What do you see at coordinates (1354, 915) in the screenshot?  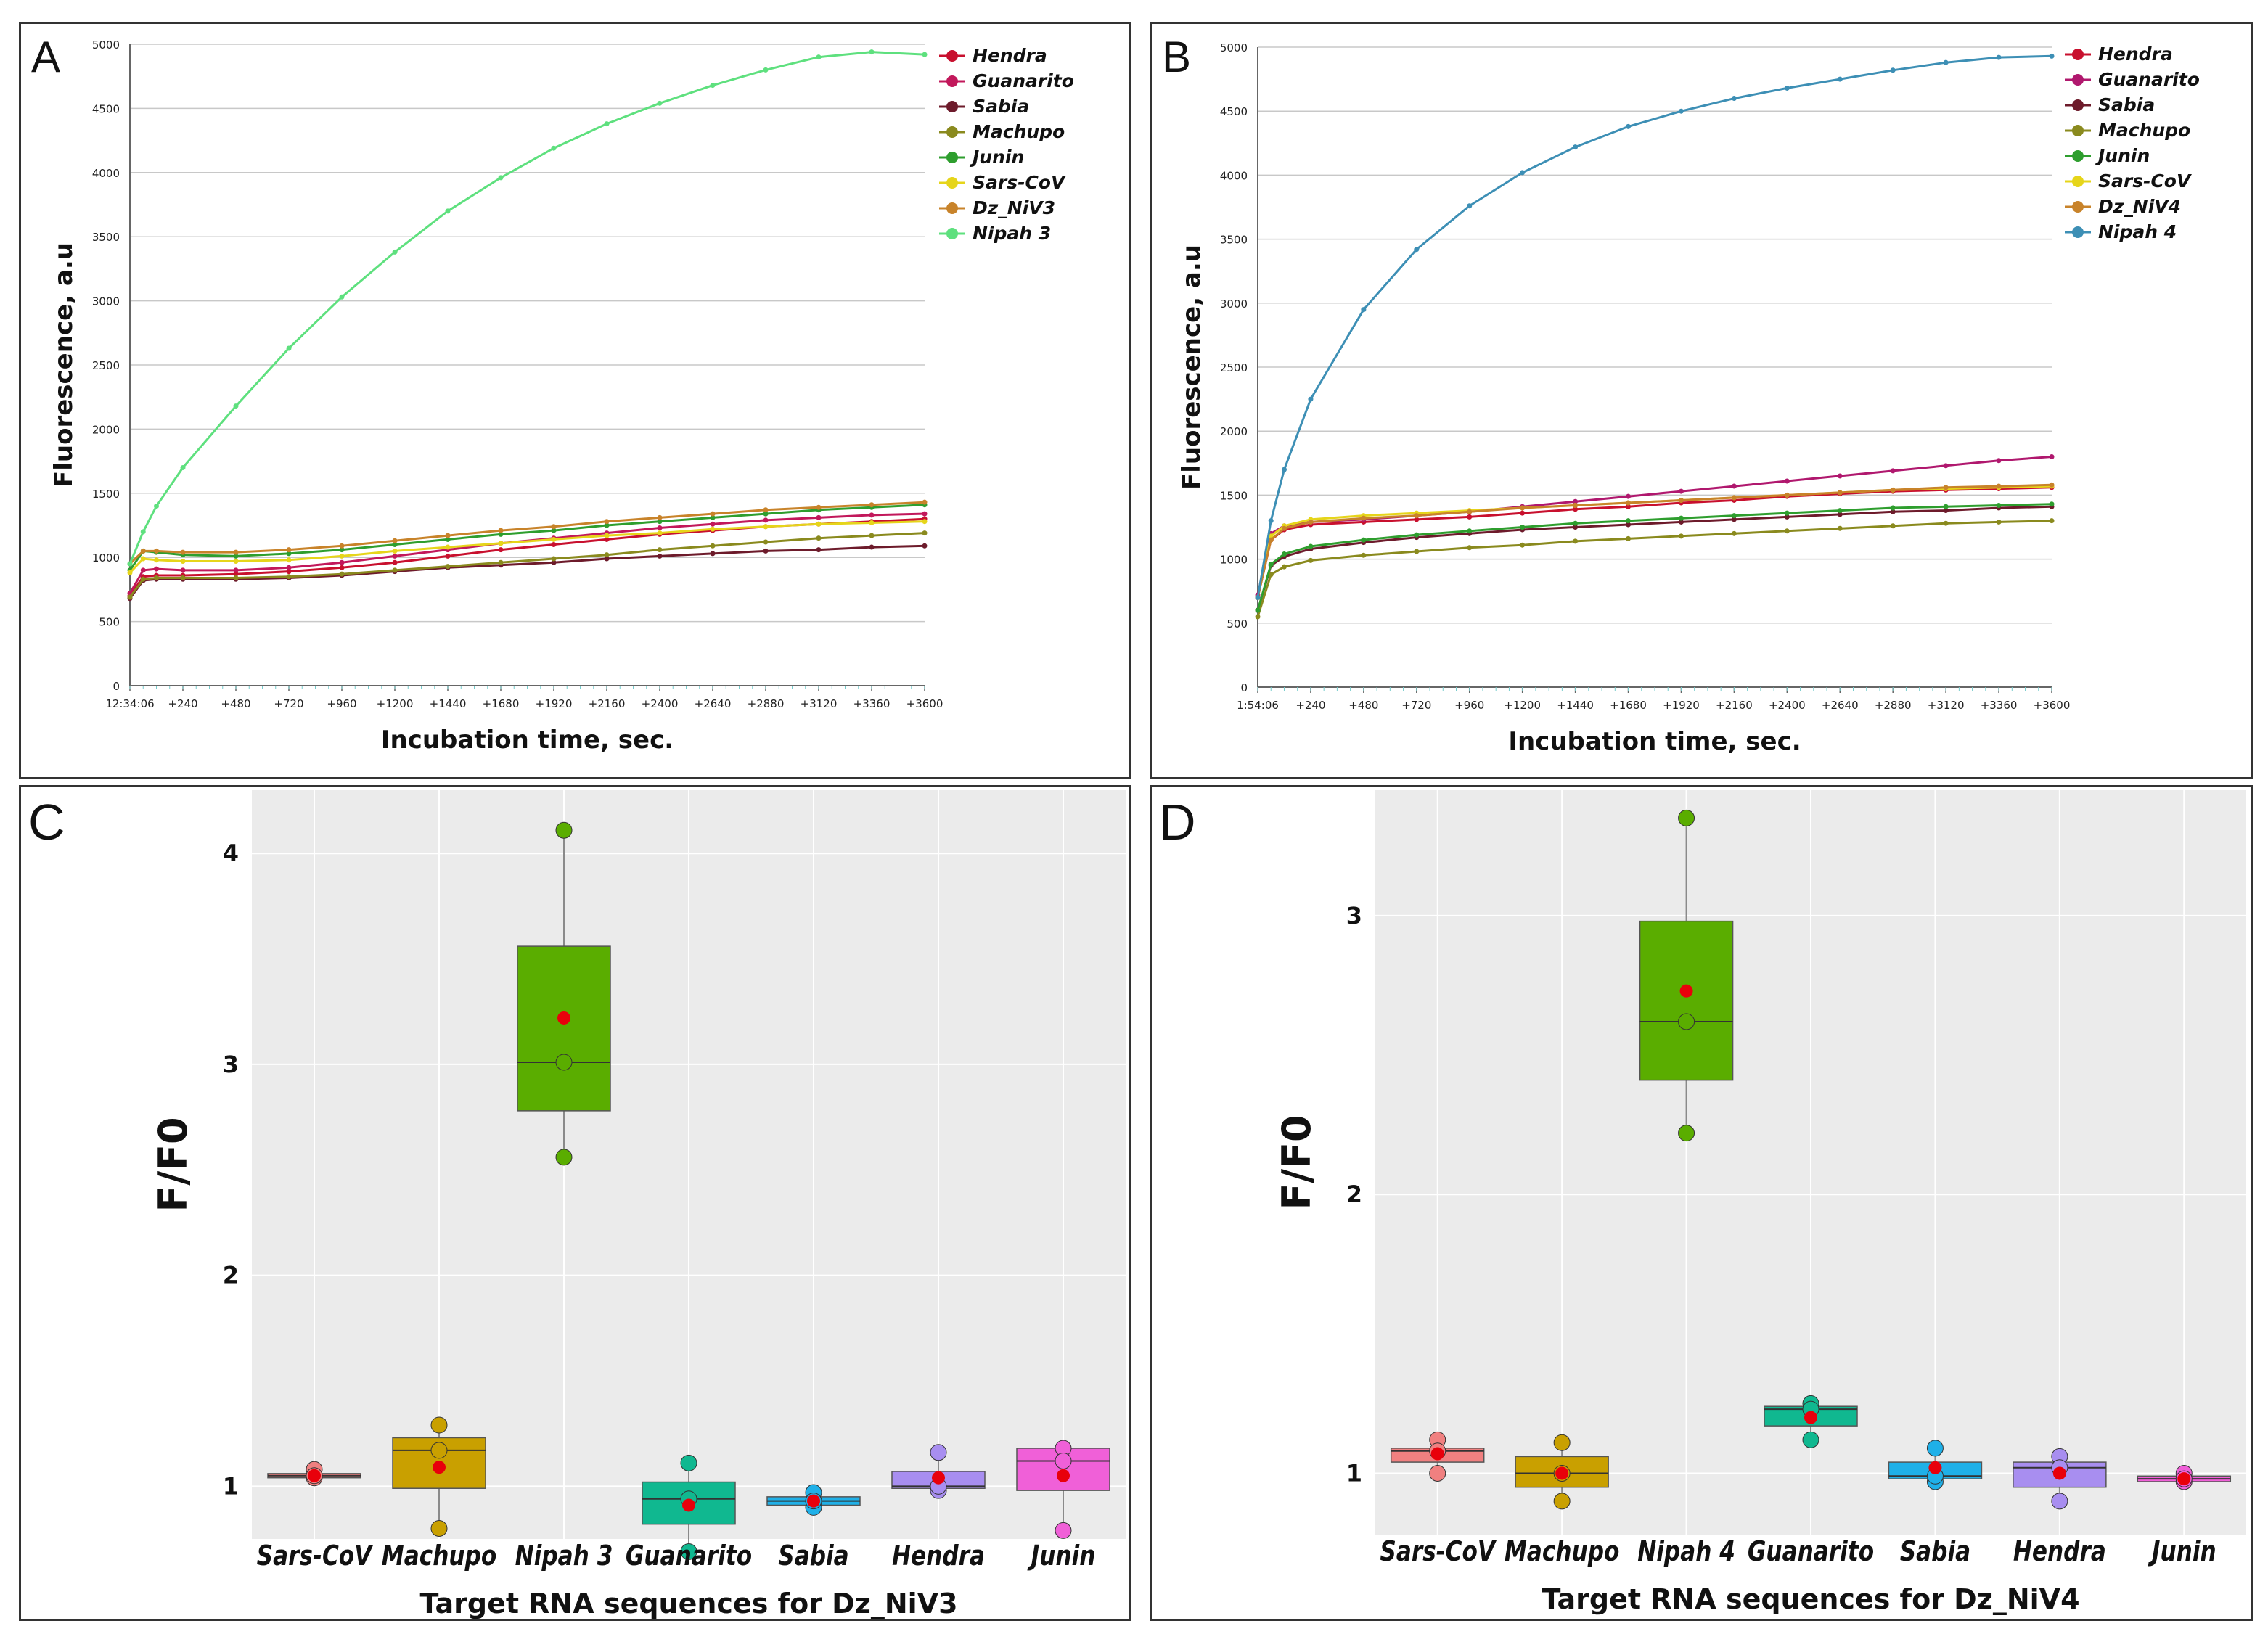 I see `y-tick-label: 3` at bounding box center [1354, 915].